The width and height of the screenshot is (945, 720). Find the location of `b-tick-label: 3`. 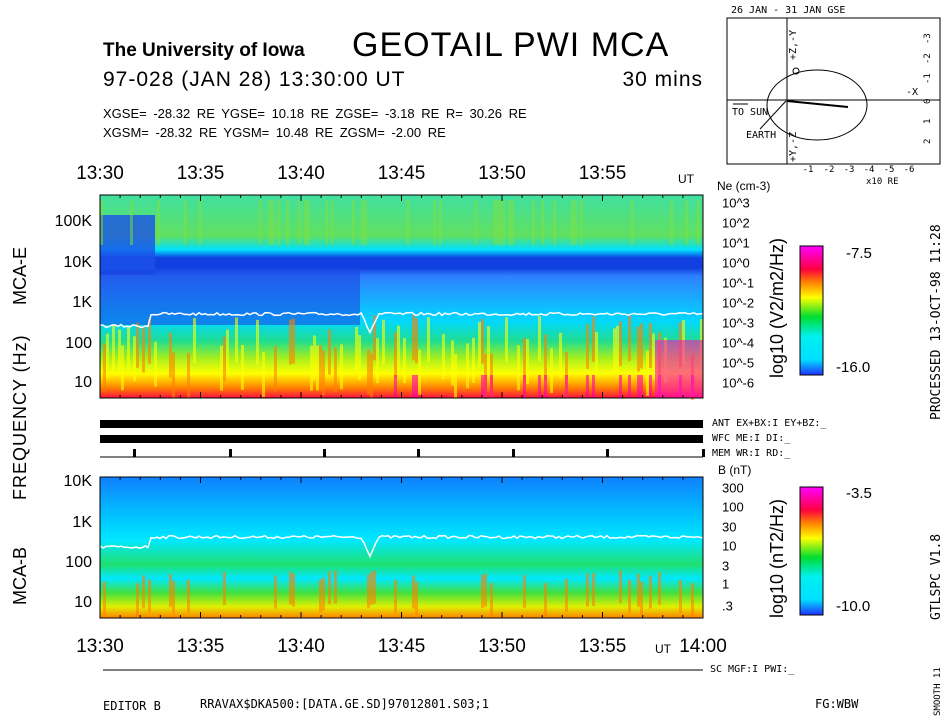

b-tick-label: 3 is located at coordinates (726, 566).